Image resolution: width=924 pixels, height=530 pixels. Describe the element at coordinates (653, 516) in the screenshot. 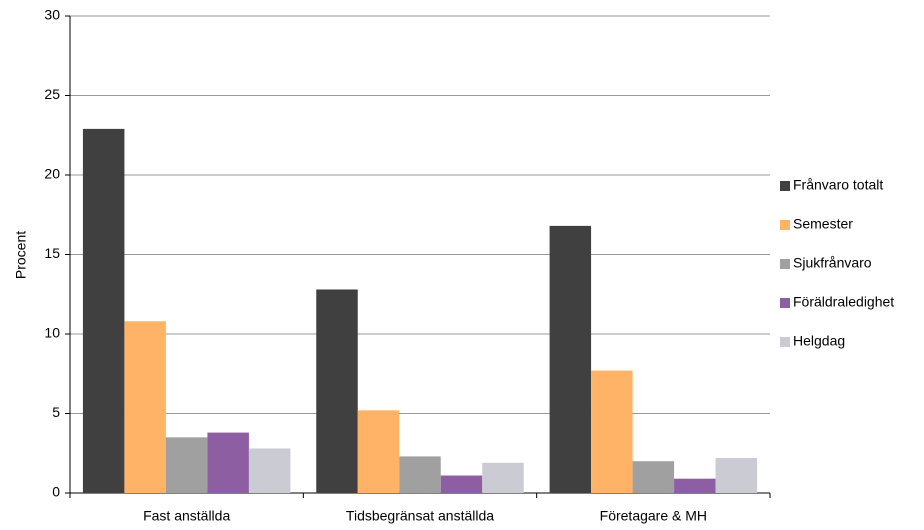

I see `x-tick-label: Företagare & MH` at that location.